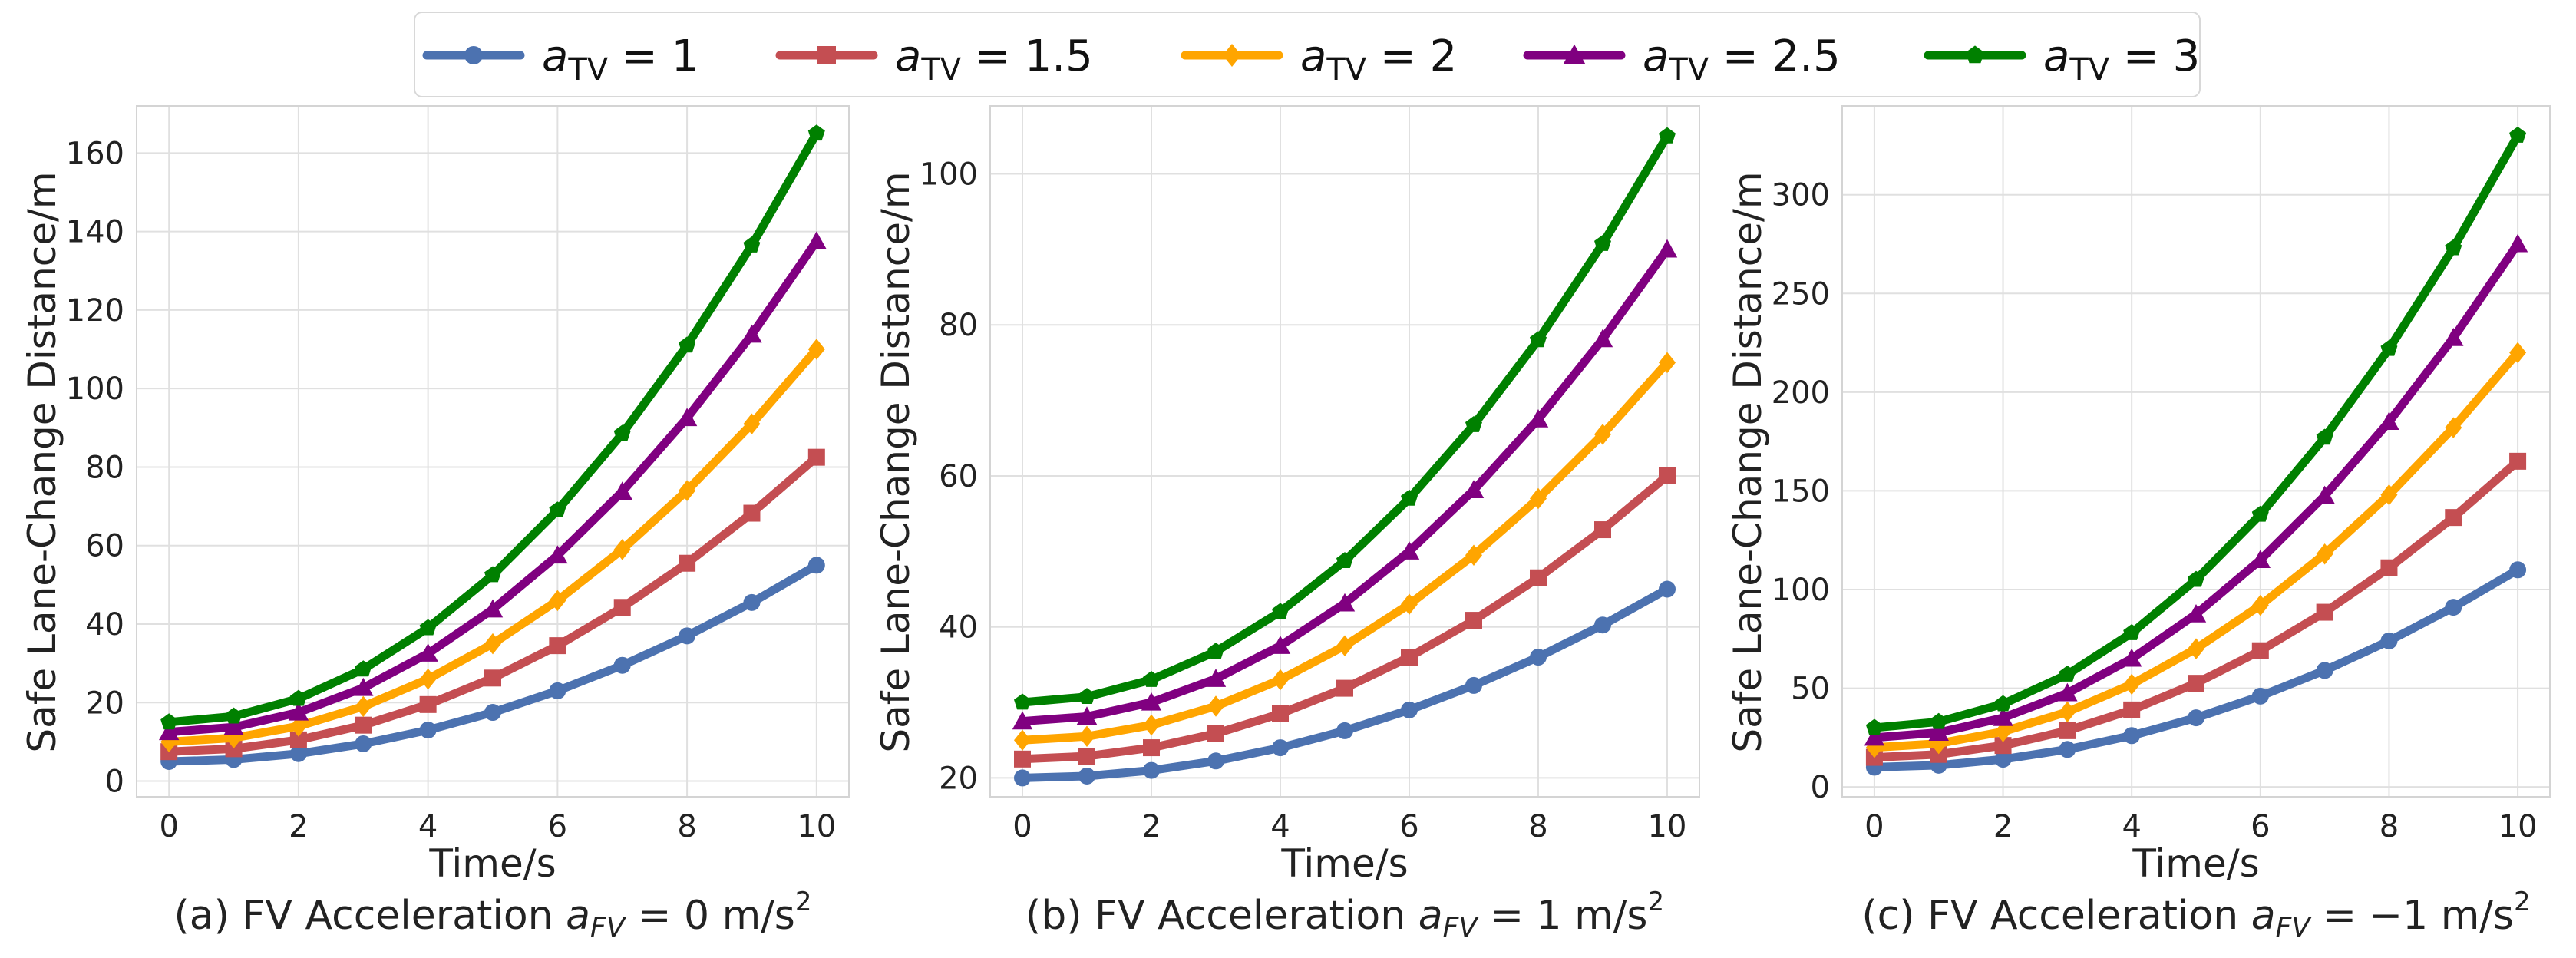  I want to click on y-tick-label: 40, so click(104, 625).